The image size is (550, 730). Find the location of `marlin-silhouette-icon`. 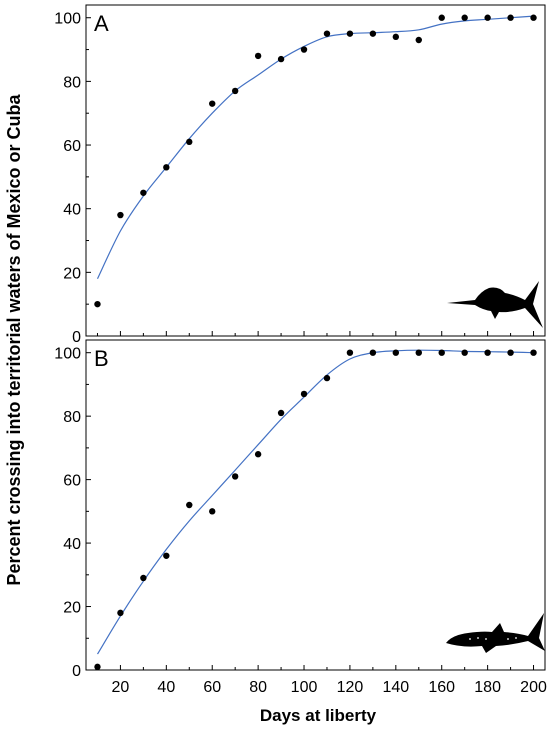

marlin-silhouette-icon is located at coordinates (495, 304).